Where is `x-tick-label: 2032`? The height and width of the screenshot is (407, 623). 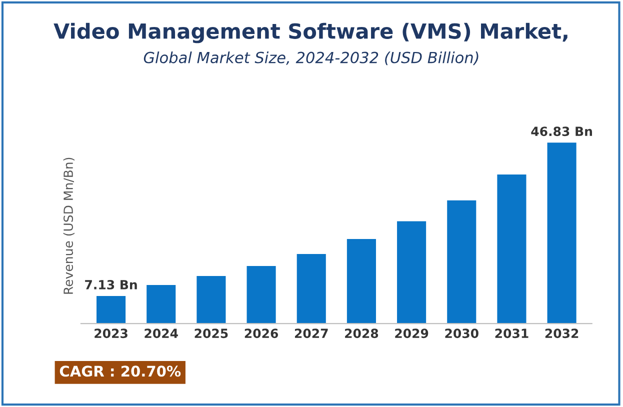
x-tick-label: 2032 is located at coordinates (561, 333).